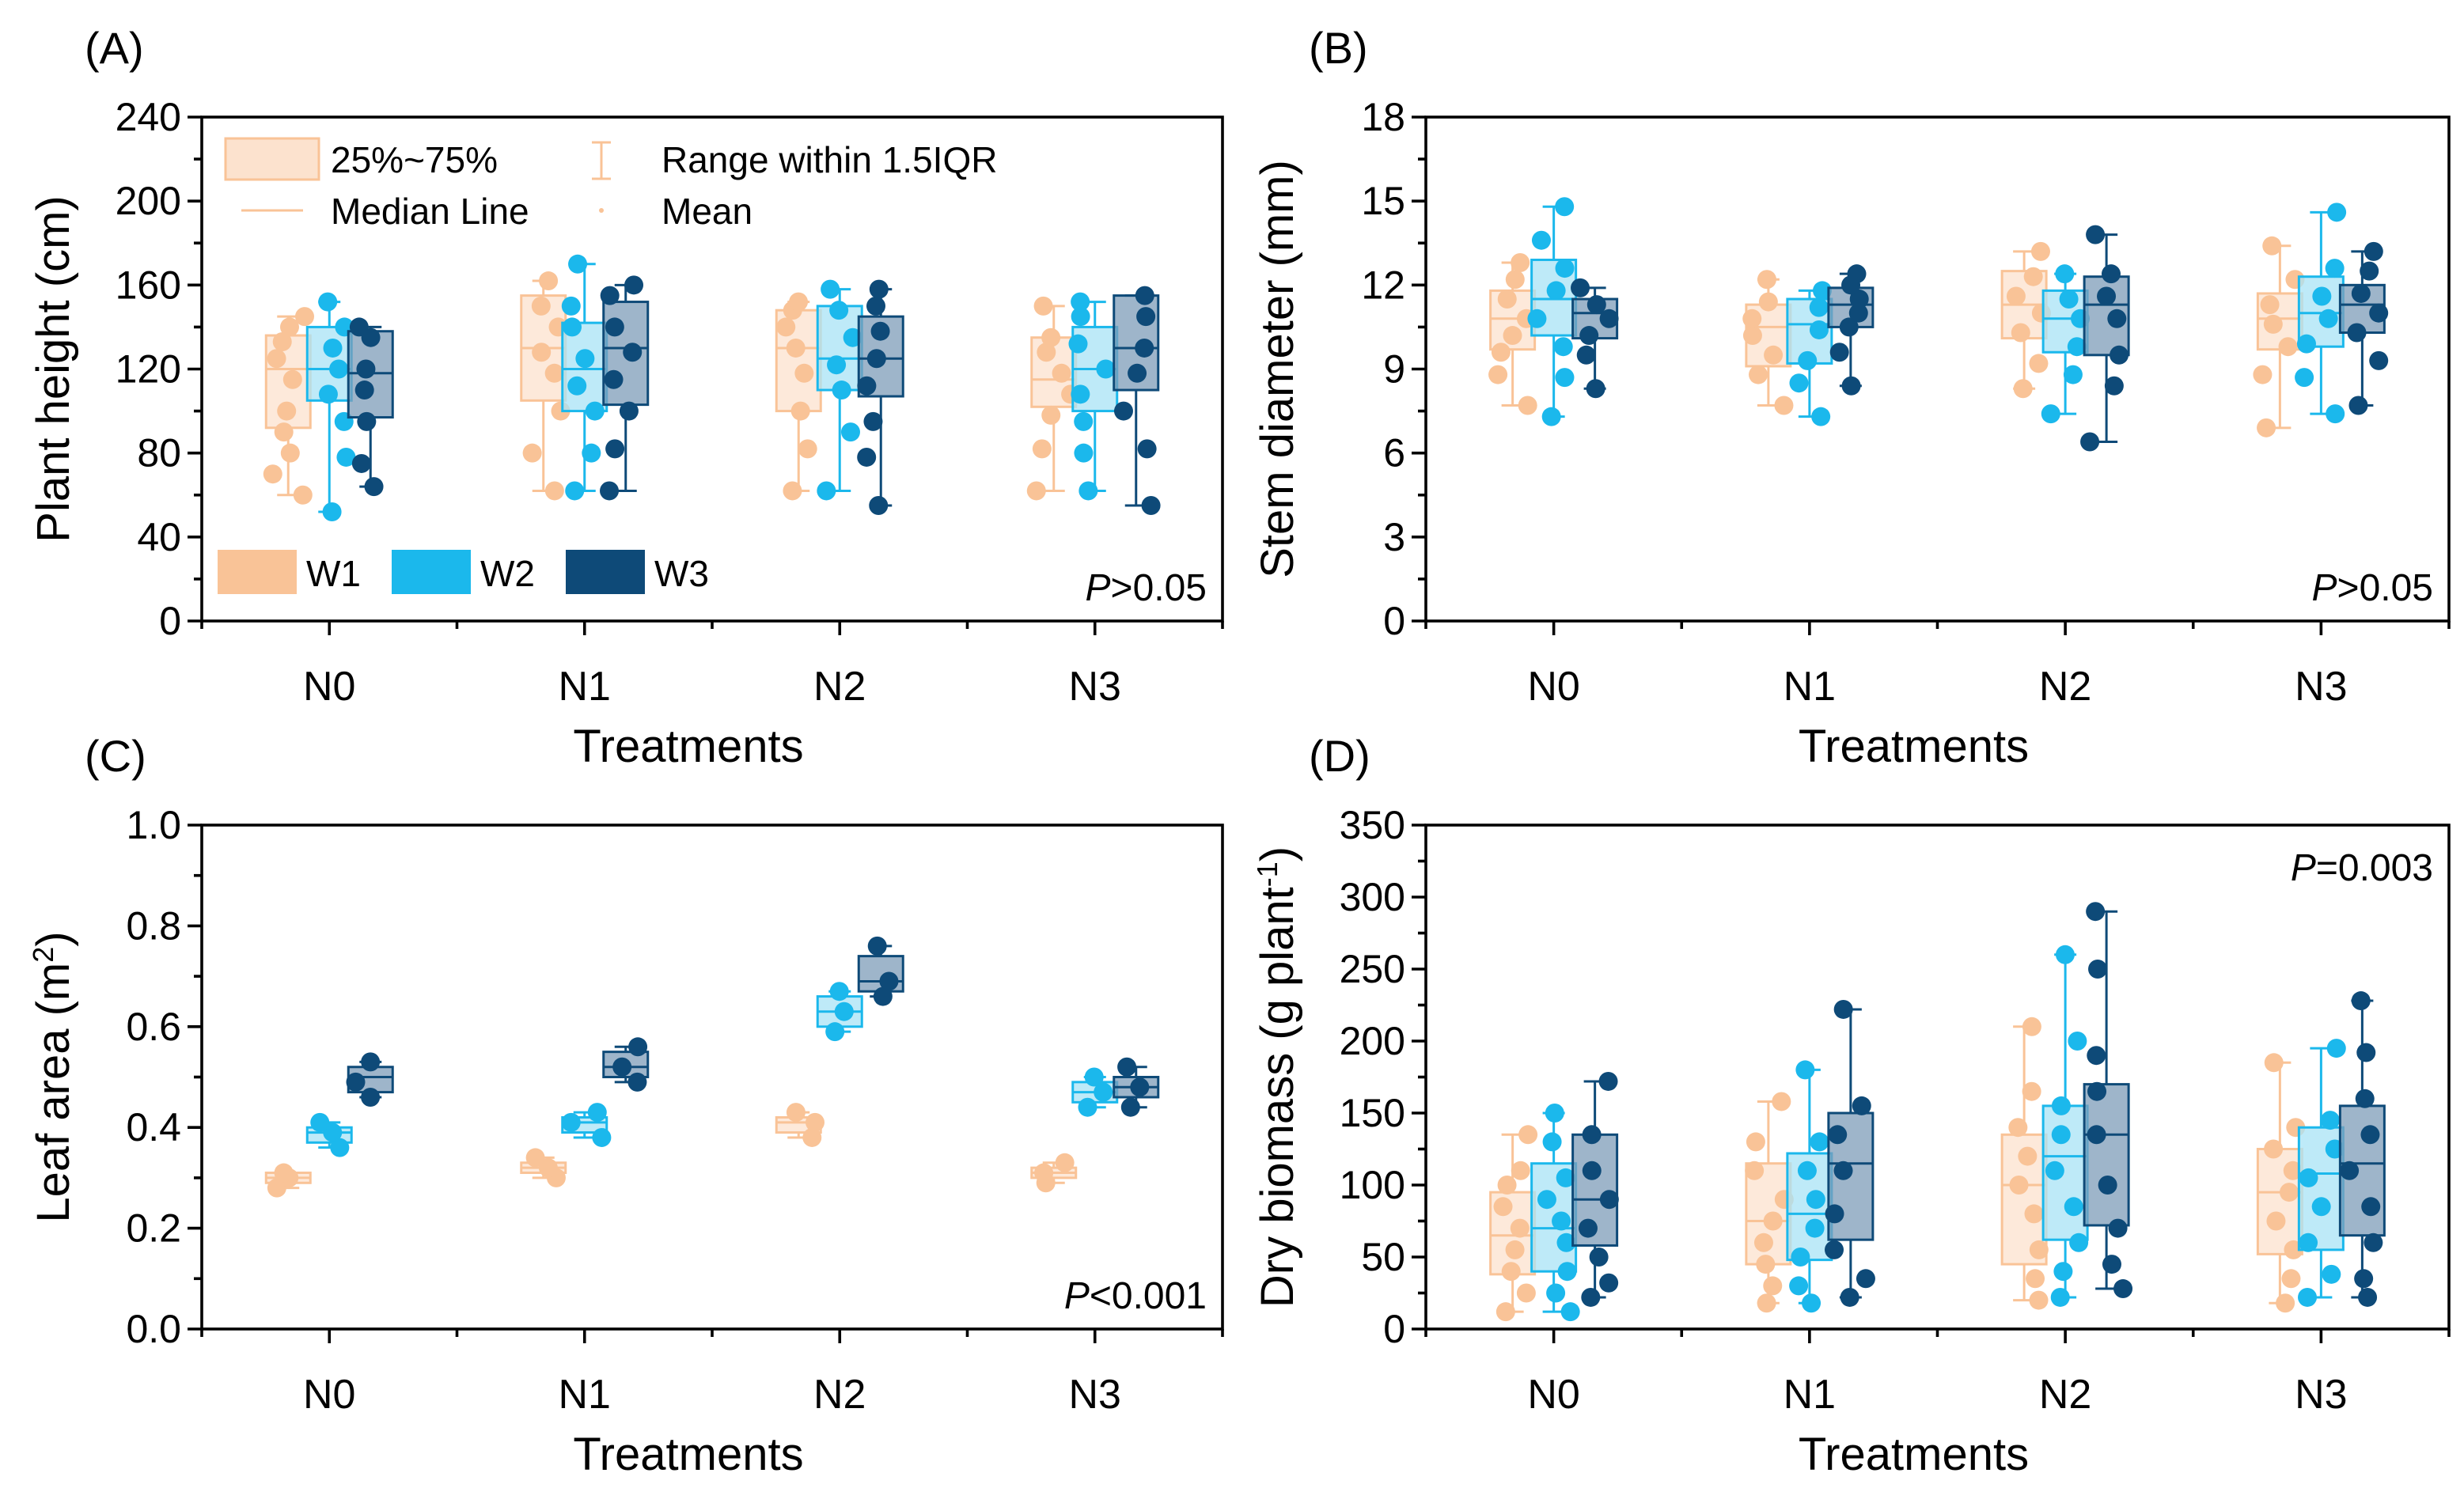 The height and width of the screenshot is (1507, 2464). Describe the element at coordinates (1394, 453) in the screenshot. I see `y-tick-label: 6` at that location.